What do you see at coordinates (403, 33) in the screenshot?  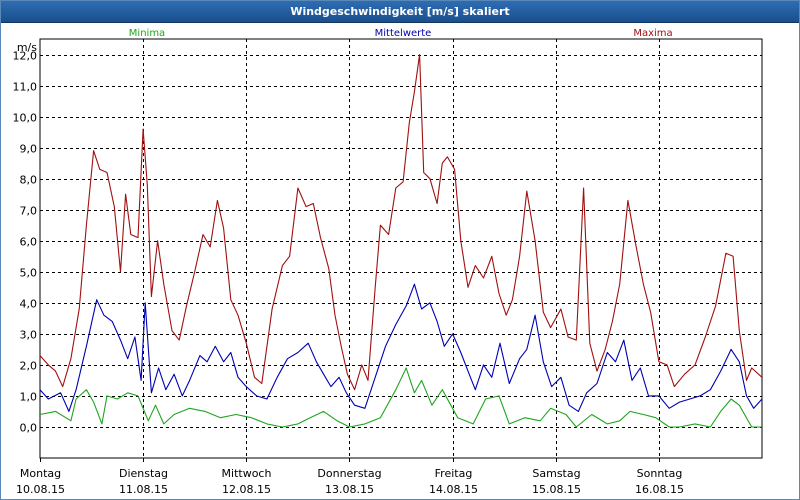 I see `legend-label-mittelwerte: Mittelwerte` at bounding box center [403, 33].